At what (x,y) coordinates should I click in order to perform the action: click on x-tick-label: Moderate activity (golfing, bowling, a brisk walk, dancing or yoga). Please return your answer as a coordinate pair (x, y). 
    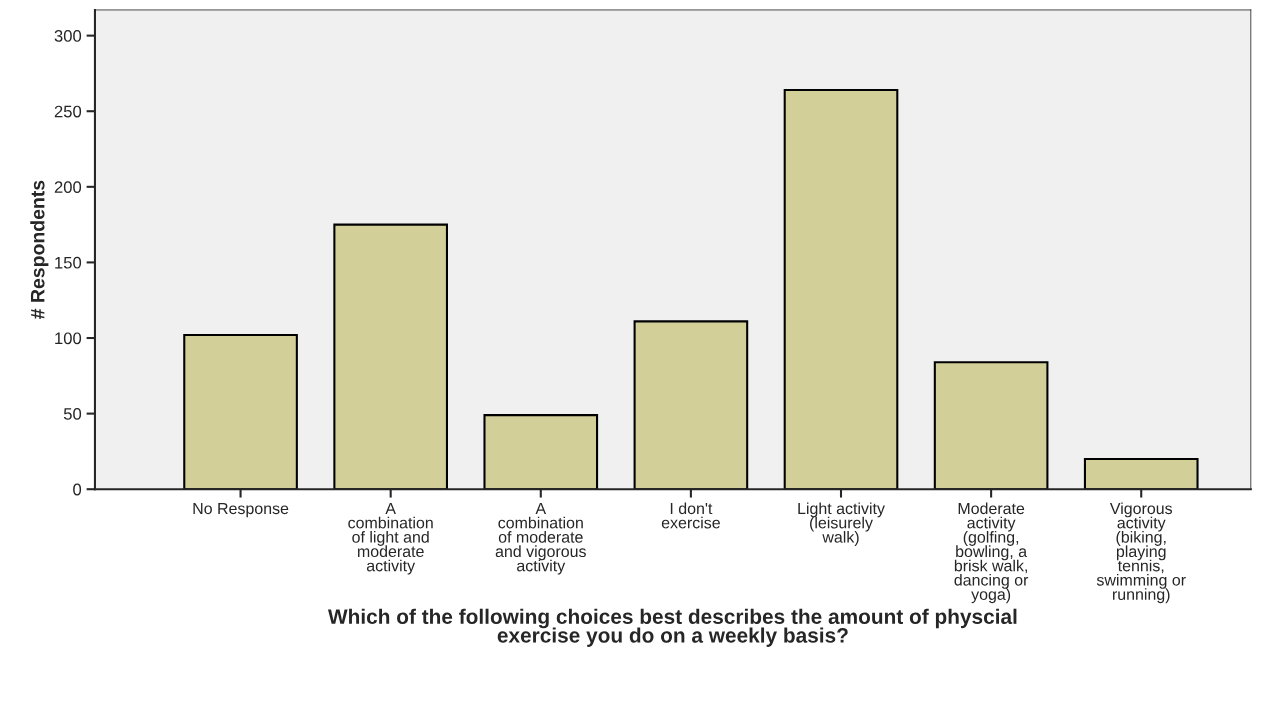
    Looking at the image, I should click on (991, 553).